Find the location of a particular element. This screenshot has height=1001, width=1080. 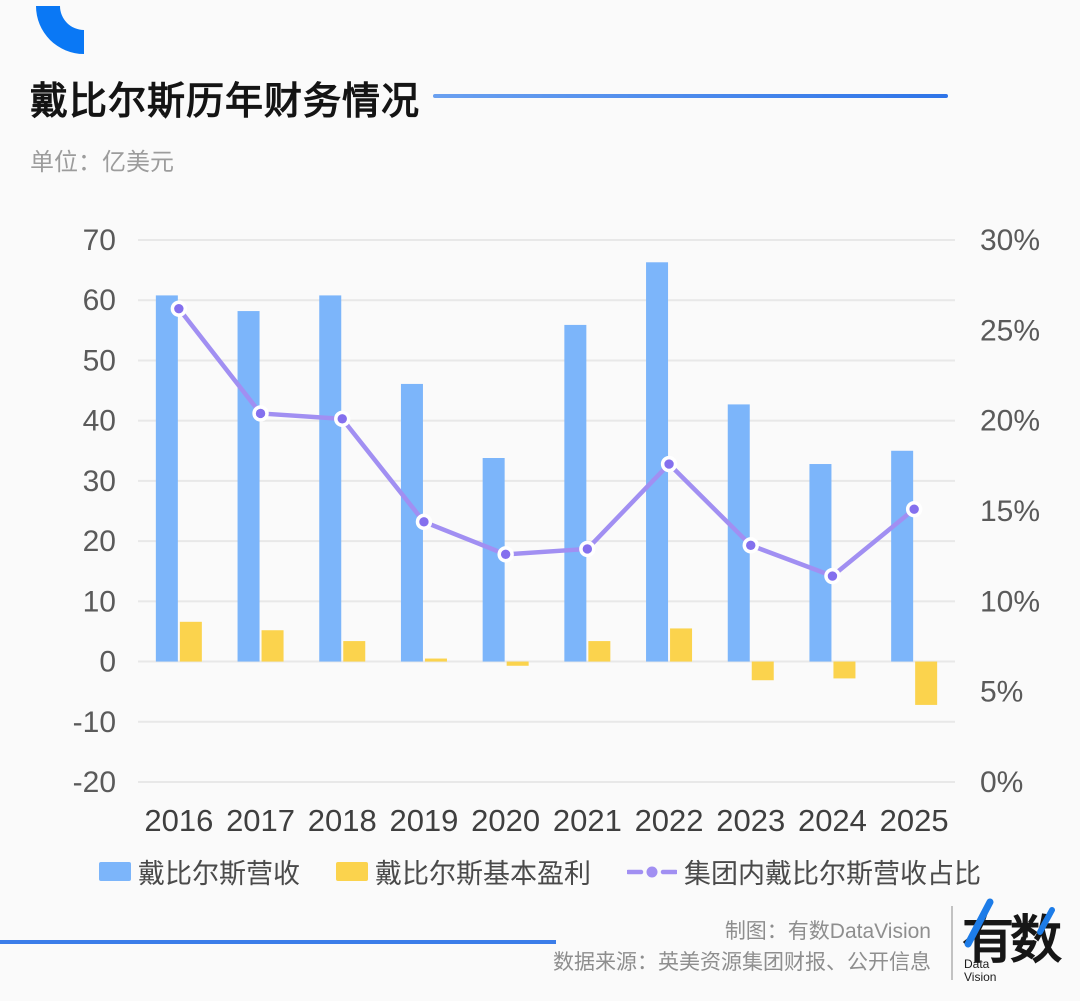

left-axis-tick-label: 60 is located at coordinates (99, 300).